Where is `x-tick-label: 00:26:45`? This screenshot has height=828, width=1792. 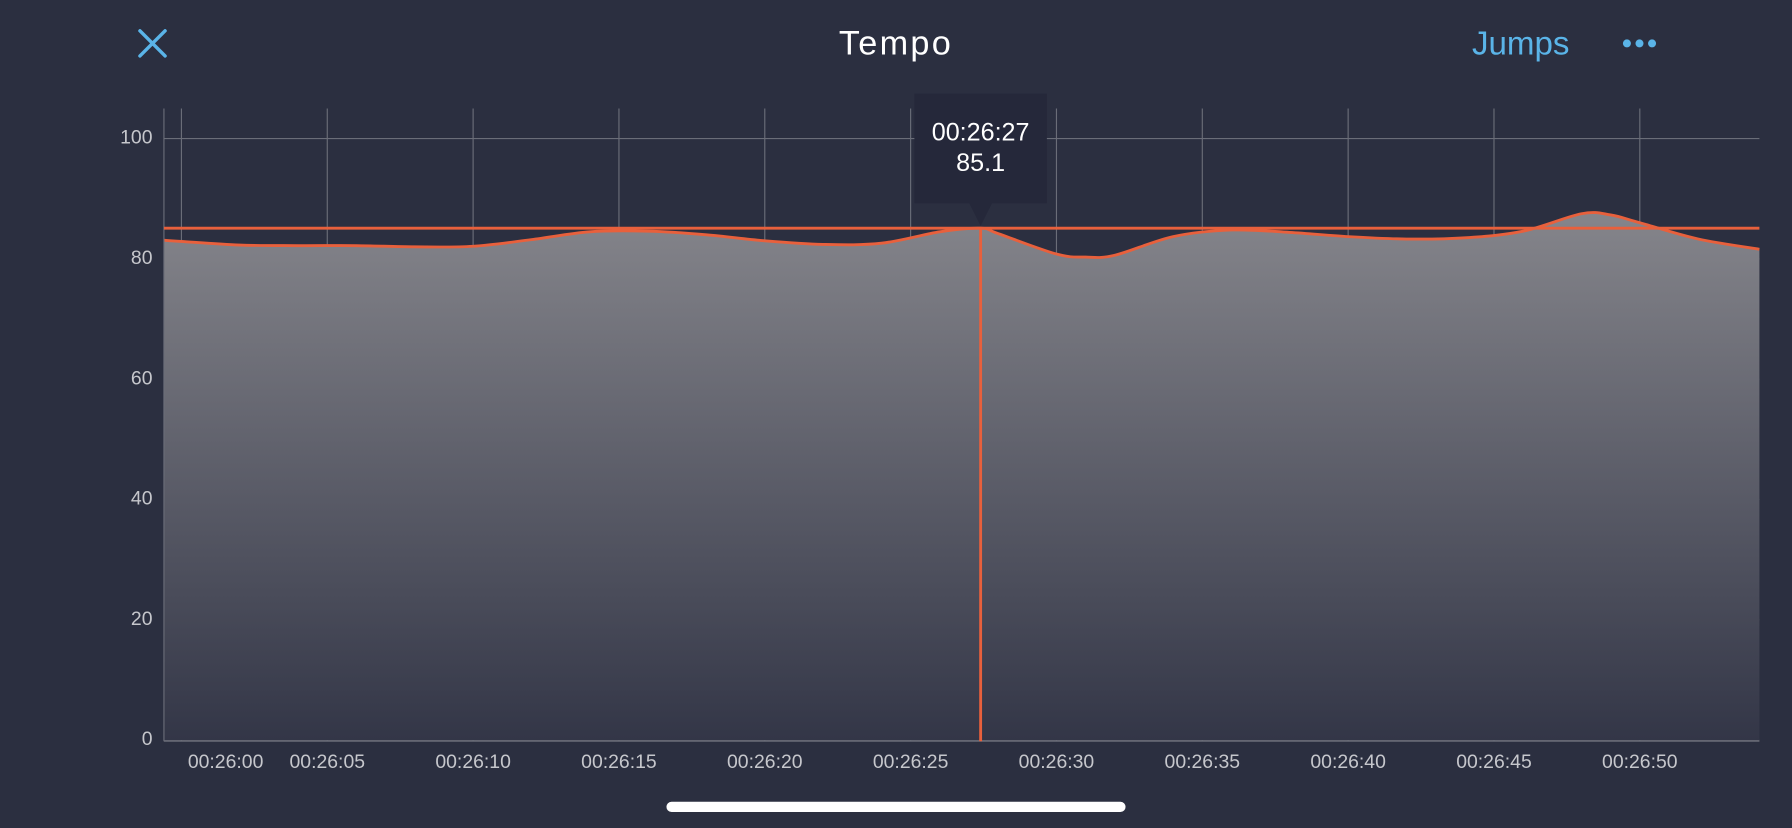 x-tick-label: 00:26:45 is located at coordinates (1494, 762).